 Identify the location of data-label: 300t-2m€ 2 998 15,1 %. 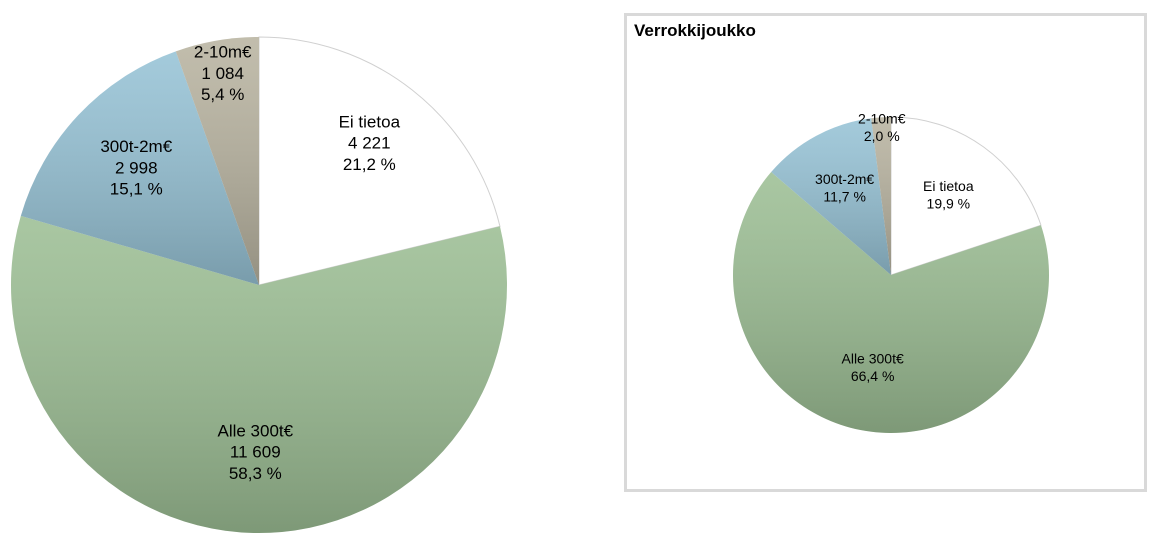
(136, 169).